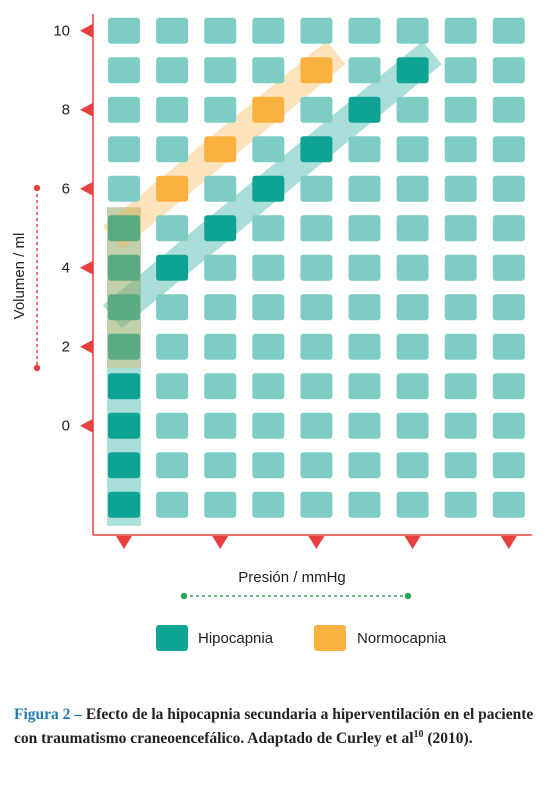 This screenshot has height=809, width=550. I want to click on y-tick-label: 0, so click(66, 426).